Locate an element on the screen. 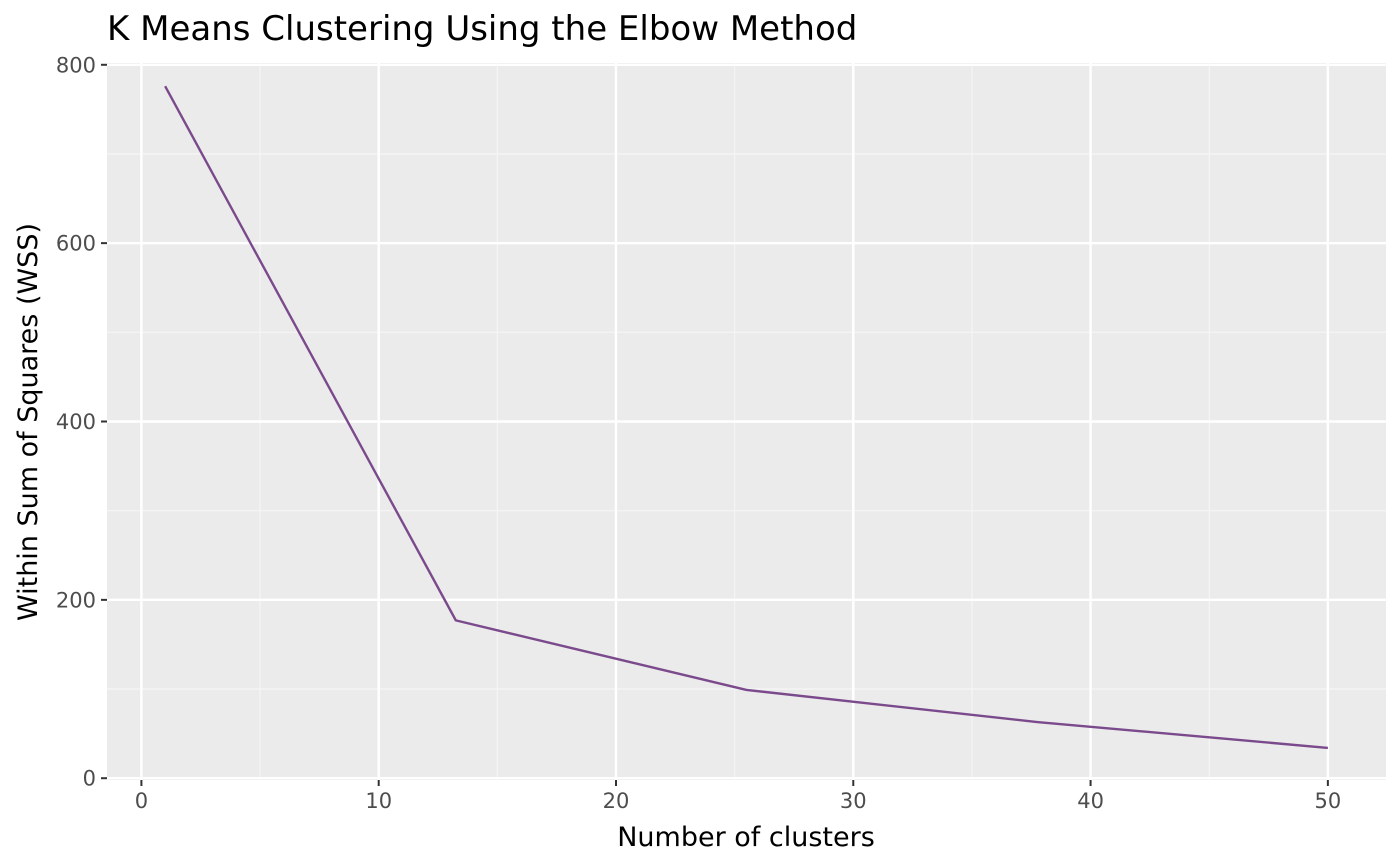 This screenshot has height=866, width=1400. y-tick-label: 800 is located at coordinates (76, 65).